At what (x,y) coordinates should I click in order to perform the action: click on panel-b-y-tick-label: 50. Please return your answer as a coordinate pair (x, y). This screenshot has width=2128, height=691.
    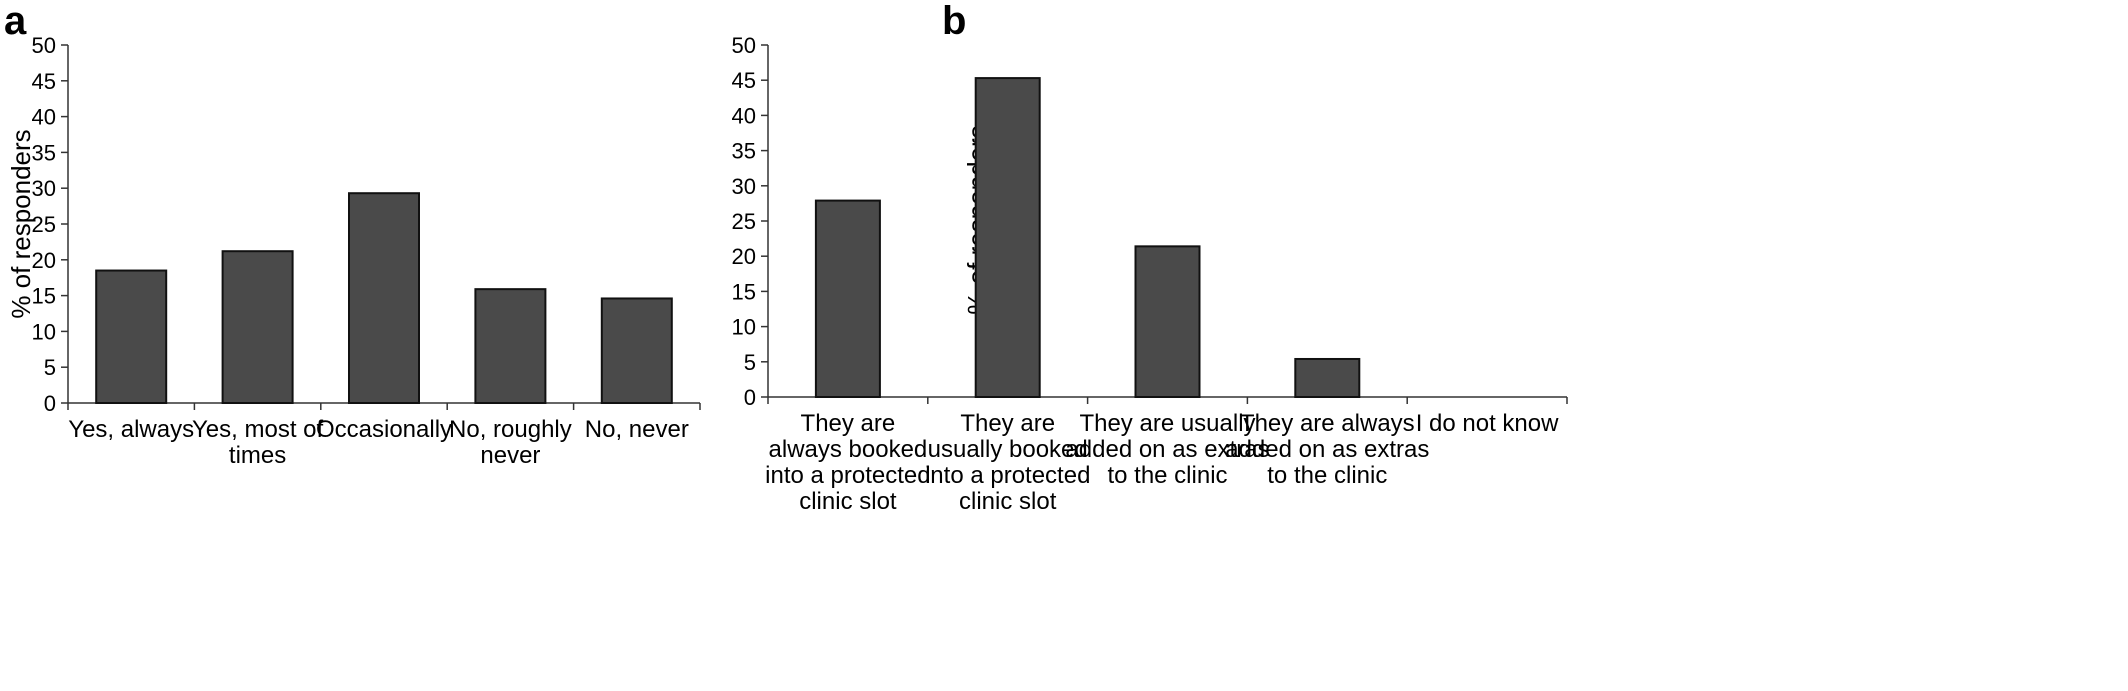
    Looking at the image, I should click on (744, 45).